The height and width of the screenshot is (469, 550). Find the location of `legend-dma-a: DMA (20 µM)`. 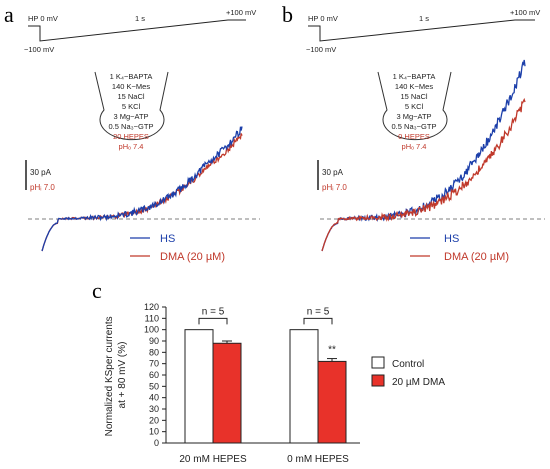

legend-dma-a: DMA (20 µM) is located at coordinates (192, 257).